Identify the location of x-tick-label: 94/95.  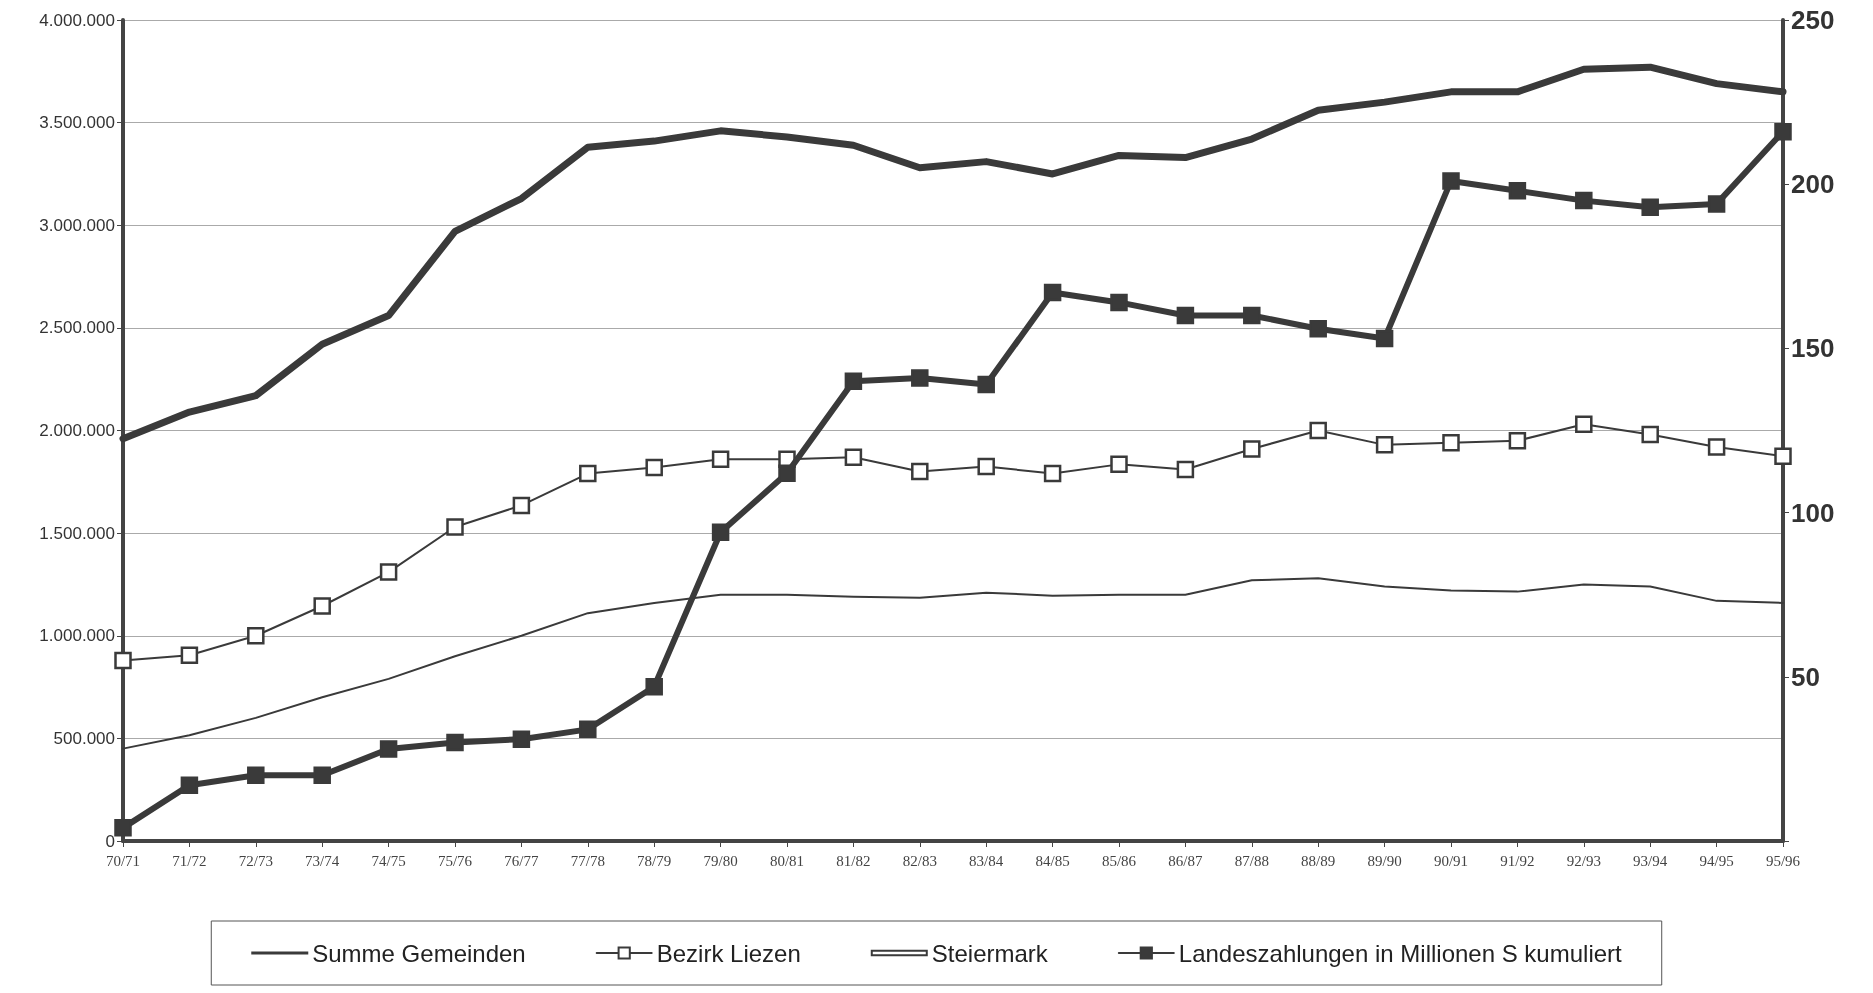
(1716, 860).